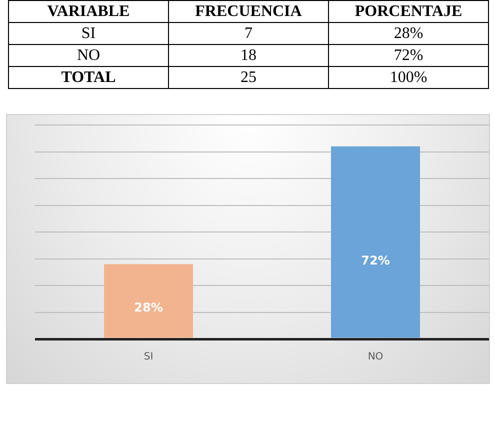  What do you see at coordinates (249, 34) in the screenshot?
I see `text: 7` at bounding box center [249, 34].